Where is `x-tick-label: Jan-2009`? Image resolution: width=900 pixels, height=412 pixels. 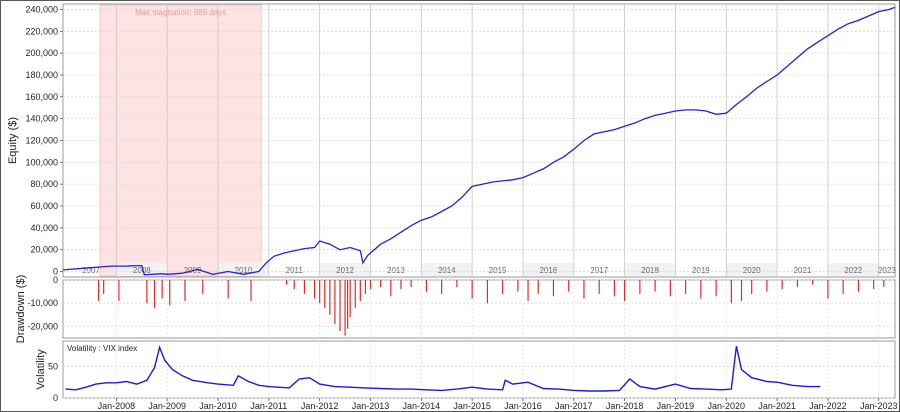 x-tick-label: Jan-2009 is located at coordinates (167, 406).